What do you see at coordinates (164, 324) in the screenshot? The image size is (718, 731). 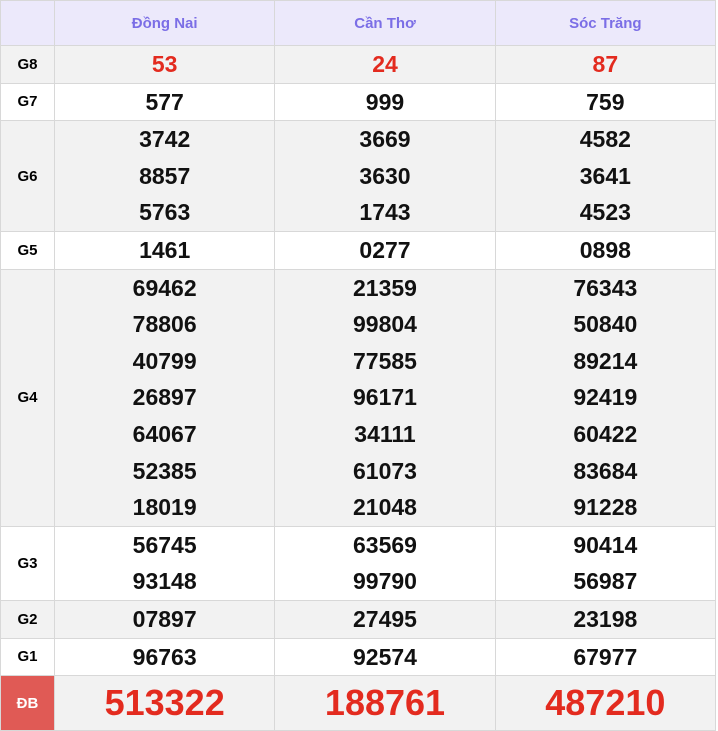 I see `prize-number: 78806` at bounding box center [164, 324].